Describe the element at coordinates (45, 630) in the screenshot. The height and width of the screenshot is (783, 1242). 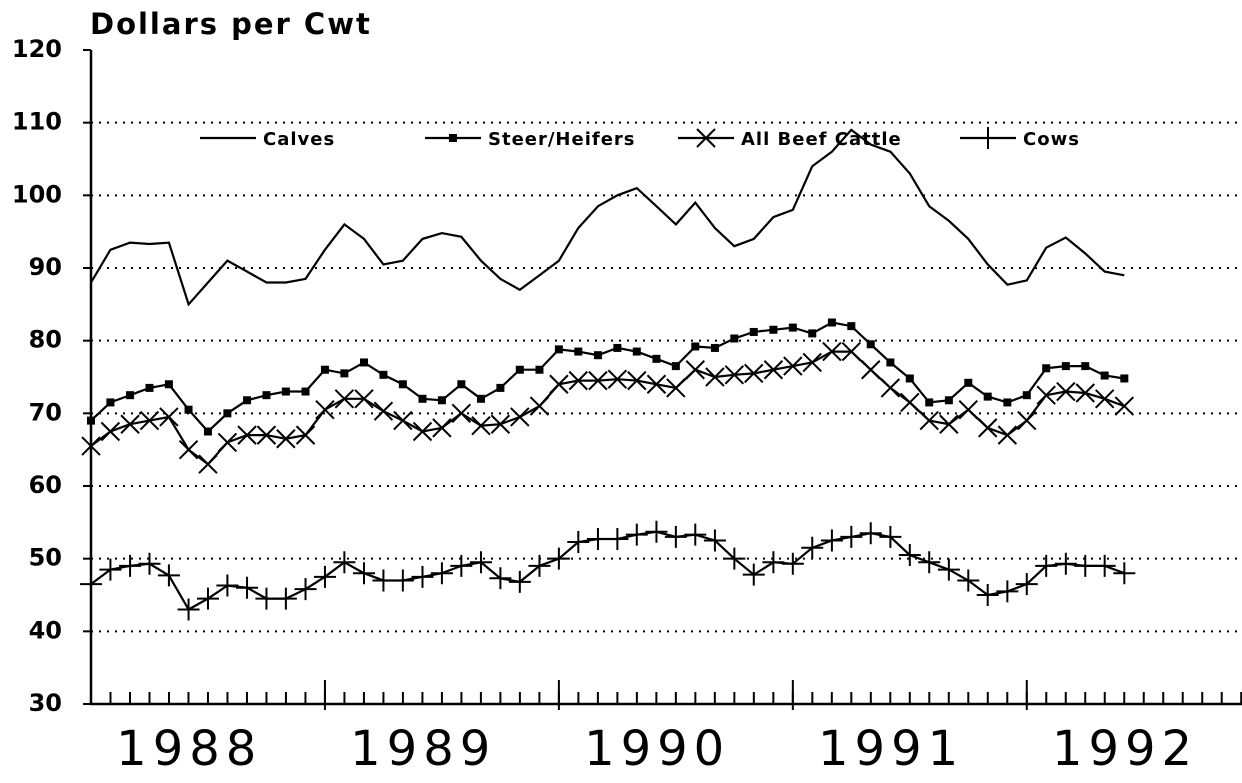
I see `y-tick-label: 40` at that location.